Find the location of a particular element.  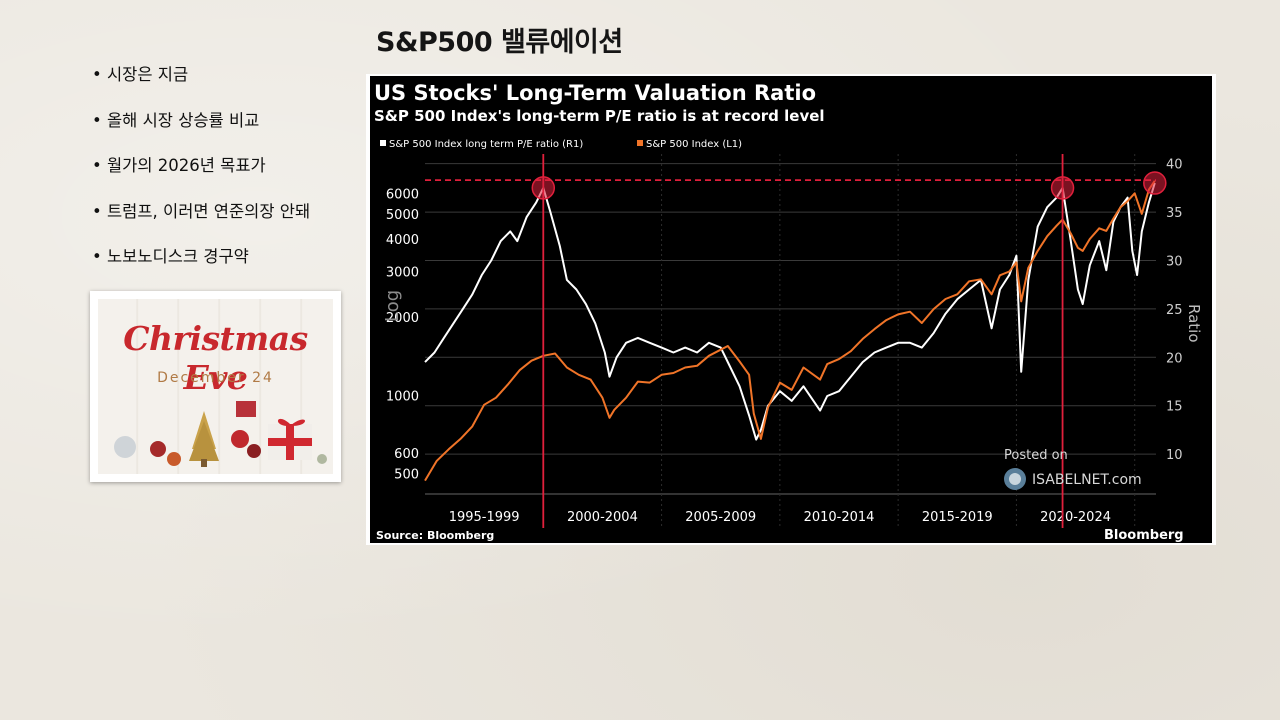

left-axis-label: Log is located at coordinates (392, 306).